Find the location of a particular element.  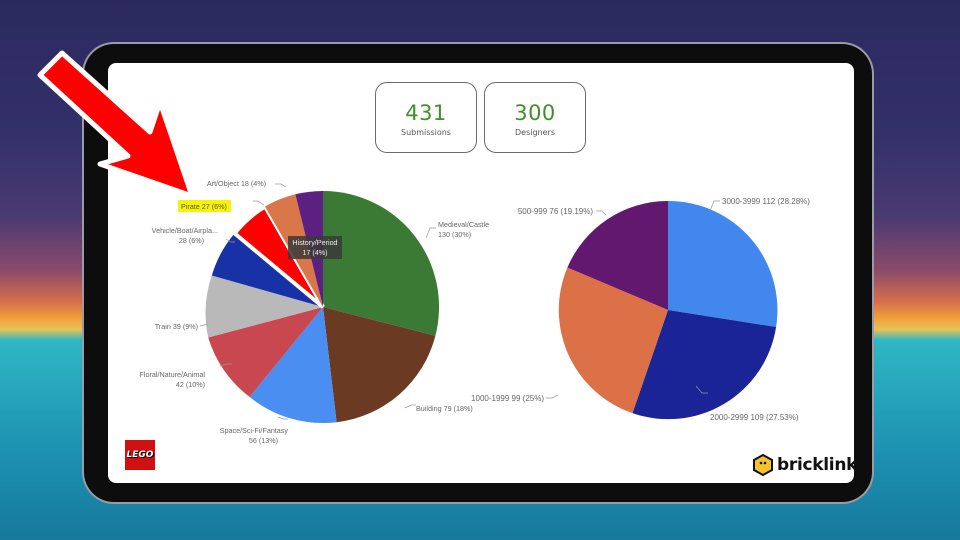

kpi-card-submissions: 431 Submissions is located at coordinates (426, 117).